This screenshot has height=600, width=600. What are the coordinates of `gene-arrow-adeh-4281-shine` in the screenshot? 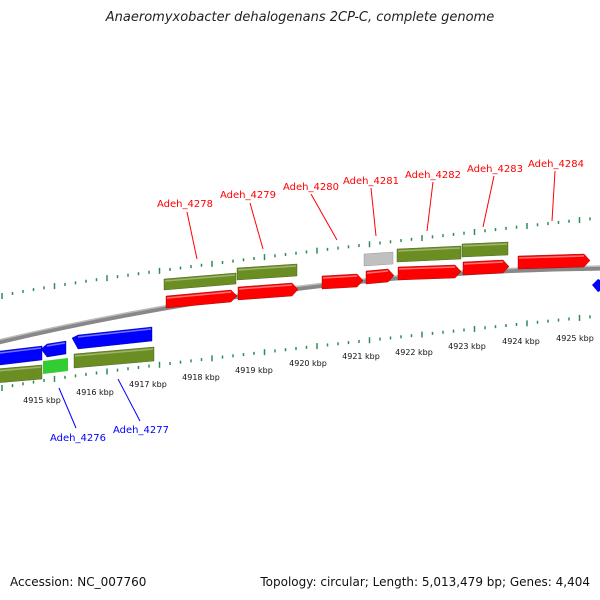 It's located at (377, 272).